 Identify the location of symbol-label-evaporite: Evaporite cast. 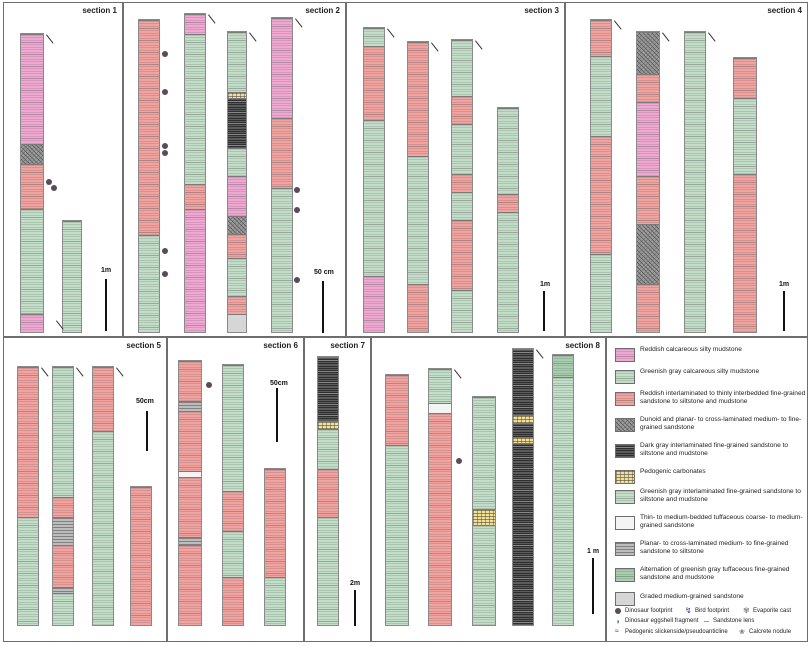
(772, 611).